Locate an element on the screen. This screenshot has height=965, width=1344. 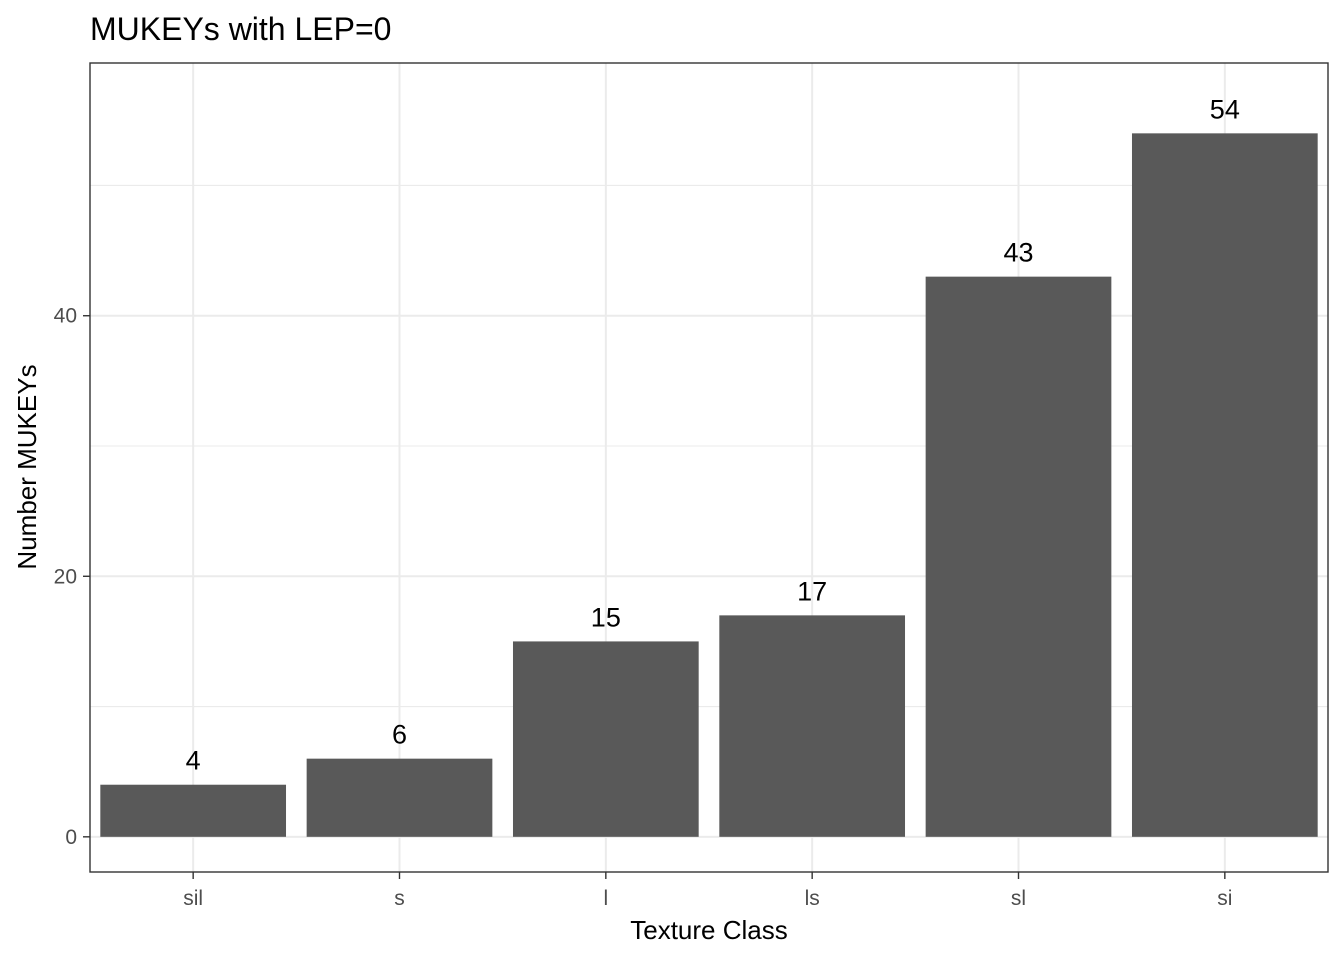
y-tick-label: 20 is located at coordinates (65, 576).